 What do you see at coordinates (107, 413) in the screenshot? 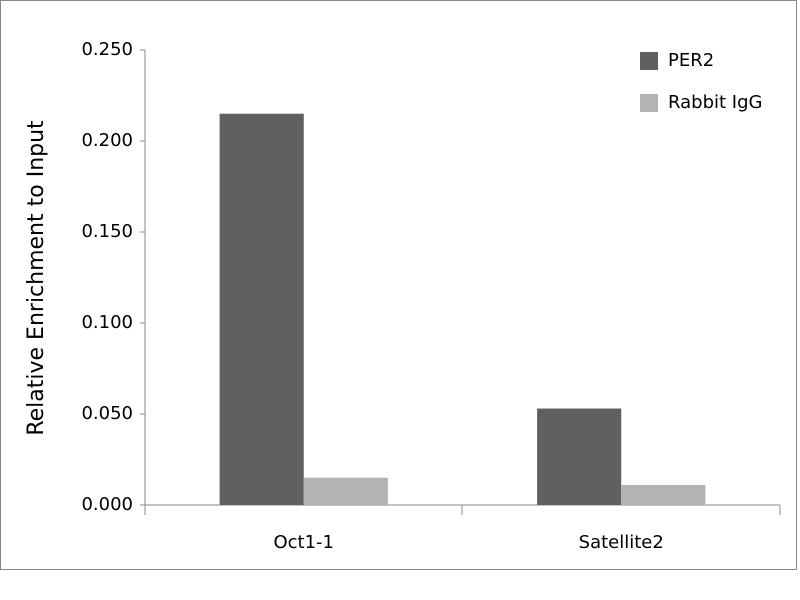
I see `y-tick-label: 0.050` at bounding box center [107, 413].